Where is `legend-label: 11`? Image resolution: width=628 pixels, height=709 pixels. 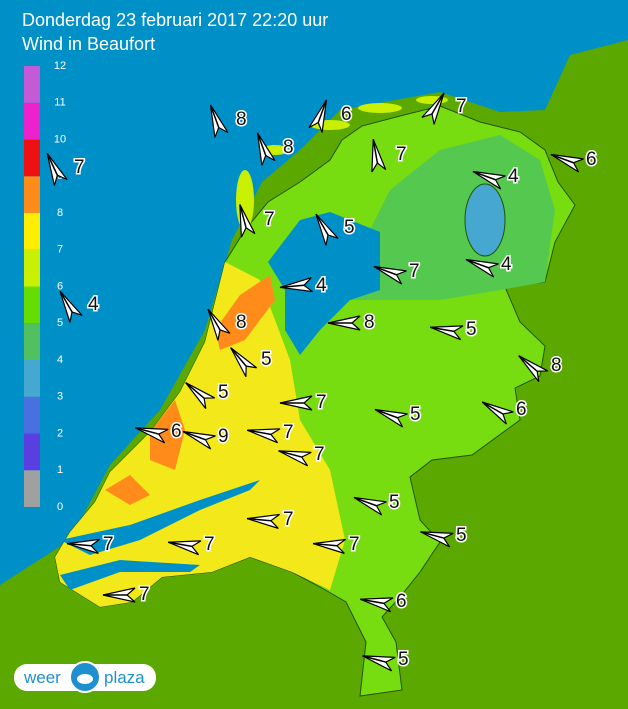
legend-label: 11 is located at coordinates (59, 103).